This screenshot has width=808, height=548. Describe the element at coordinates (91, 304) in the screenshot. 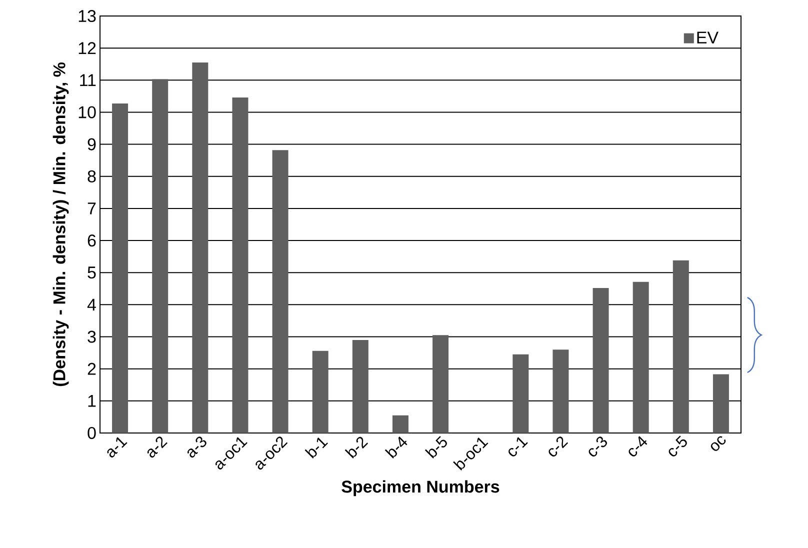

I see `y-tick-label: 4` at that location.